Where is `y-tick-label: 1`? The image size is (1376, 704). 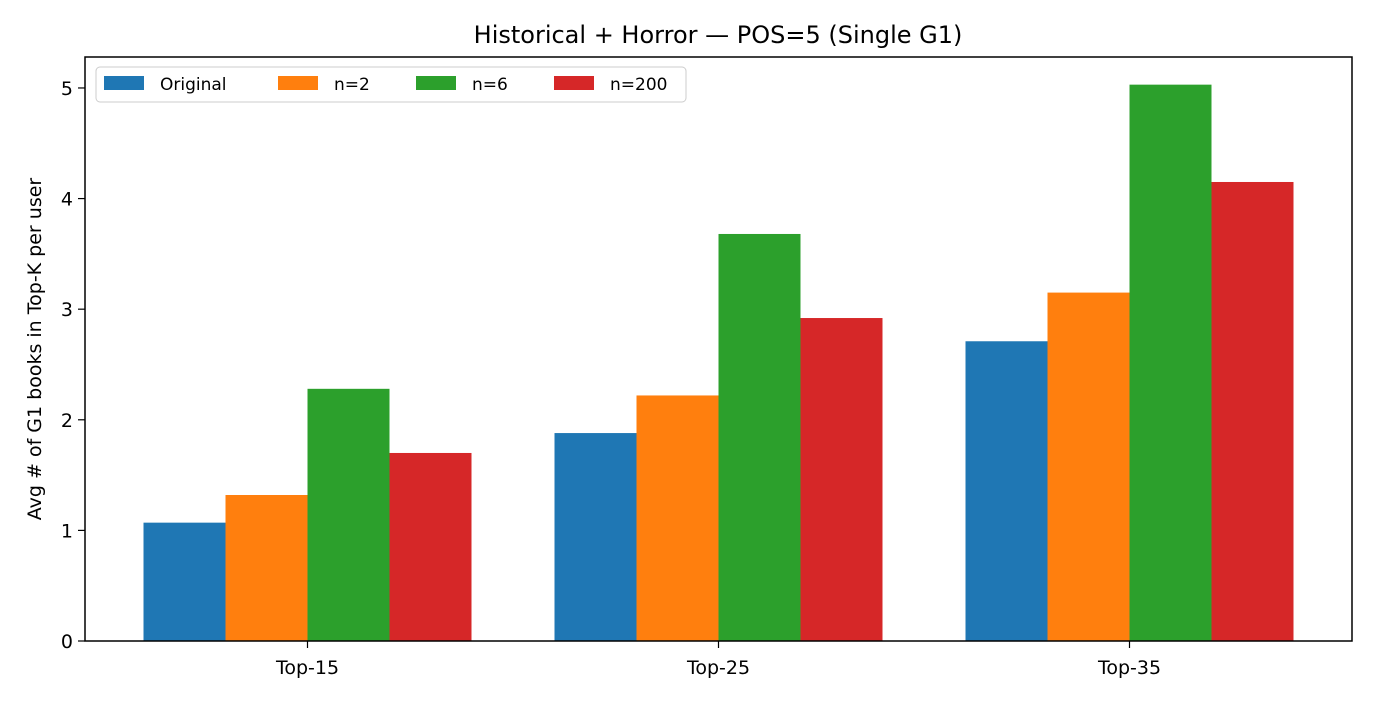 y-tick-label: 1 is located at coordinates (67, 531).